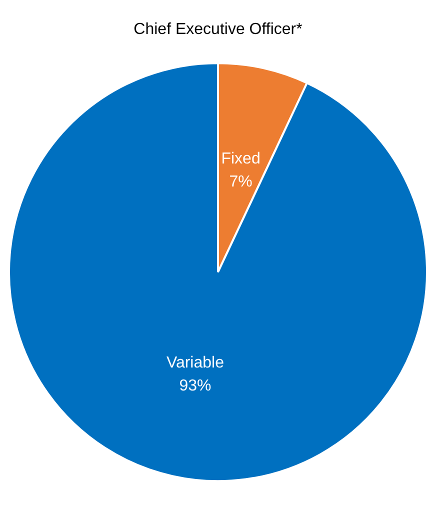 Image resolution: width=436 pixels, height=505 pixels. Describe the element at coordinates (218, 29) in the screenshot. I see `chart-title: Chief Executive Officer*` at that location.